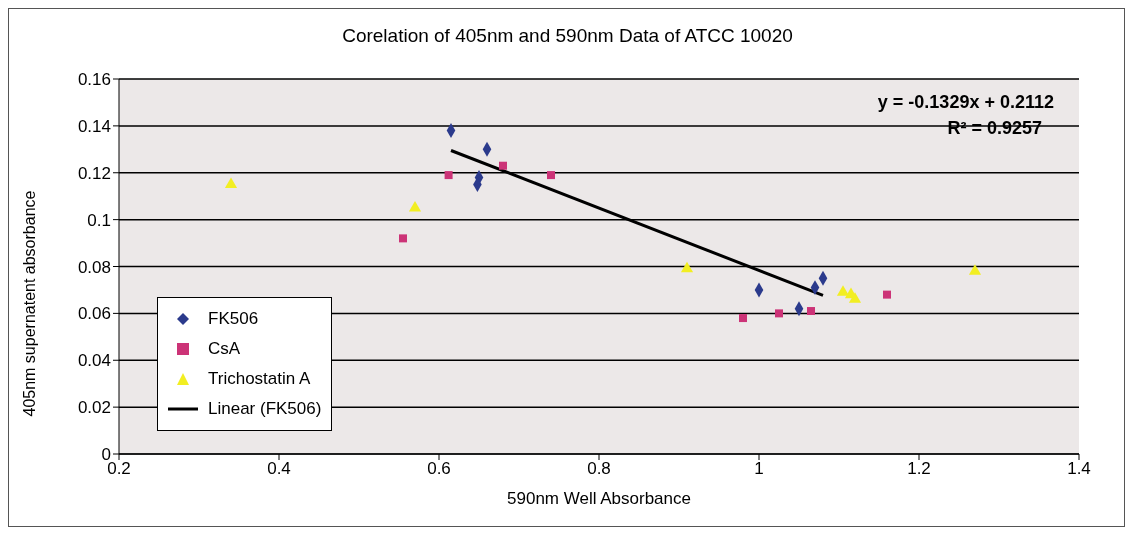 Image resolution: width=1133 pixels, height=535 pixels. What do you see at coordinates (265, 409) in the screenshot?
I see `legend-label: Linear (FK506)` at bounding box center [265, 409].